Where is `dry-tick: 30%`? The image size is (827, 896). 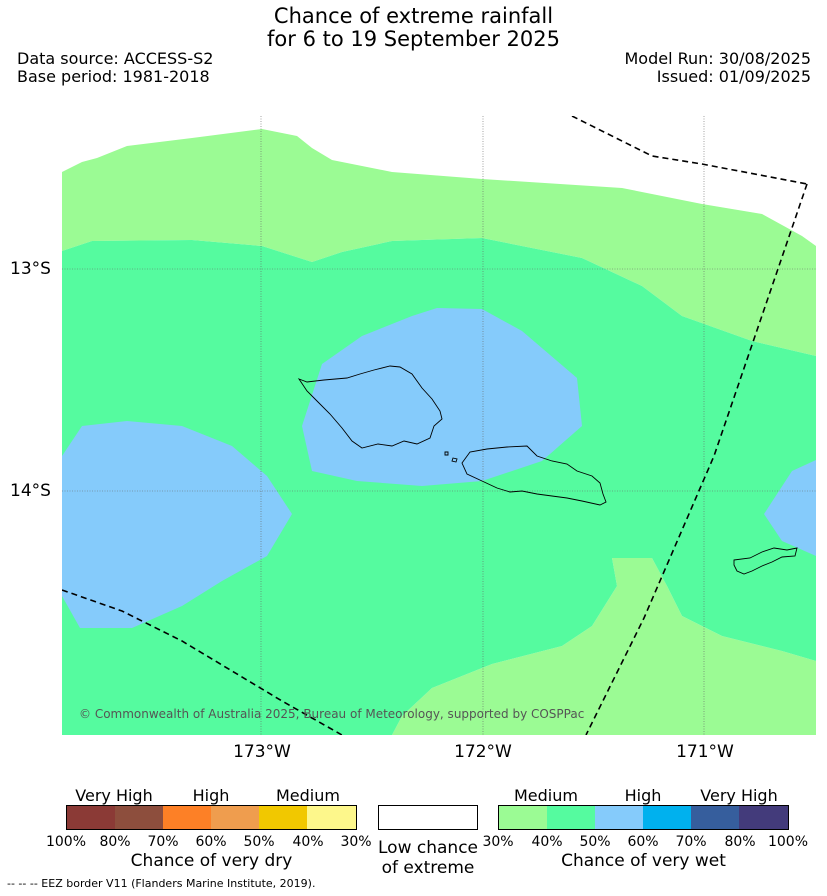 dry-tick: 30% is located at coordinates (356, 842).